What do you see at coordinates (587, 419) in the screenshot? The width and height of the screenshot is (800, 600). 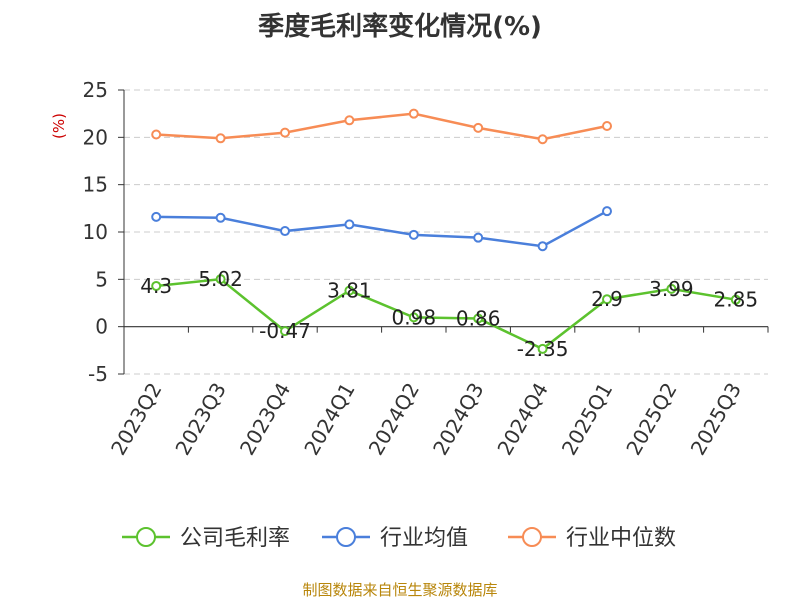 I see `x-tick-label: 2025Q1` at bounding box center [587, 419].